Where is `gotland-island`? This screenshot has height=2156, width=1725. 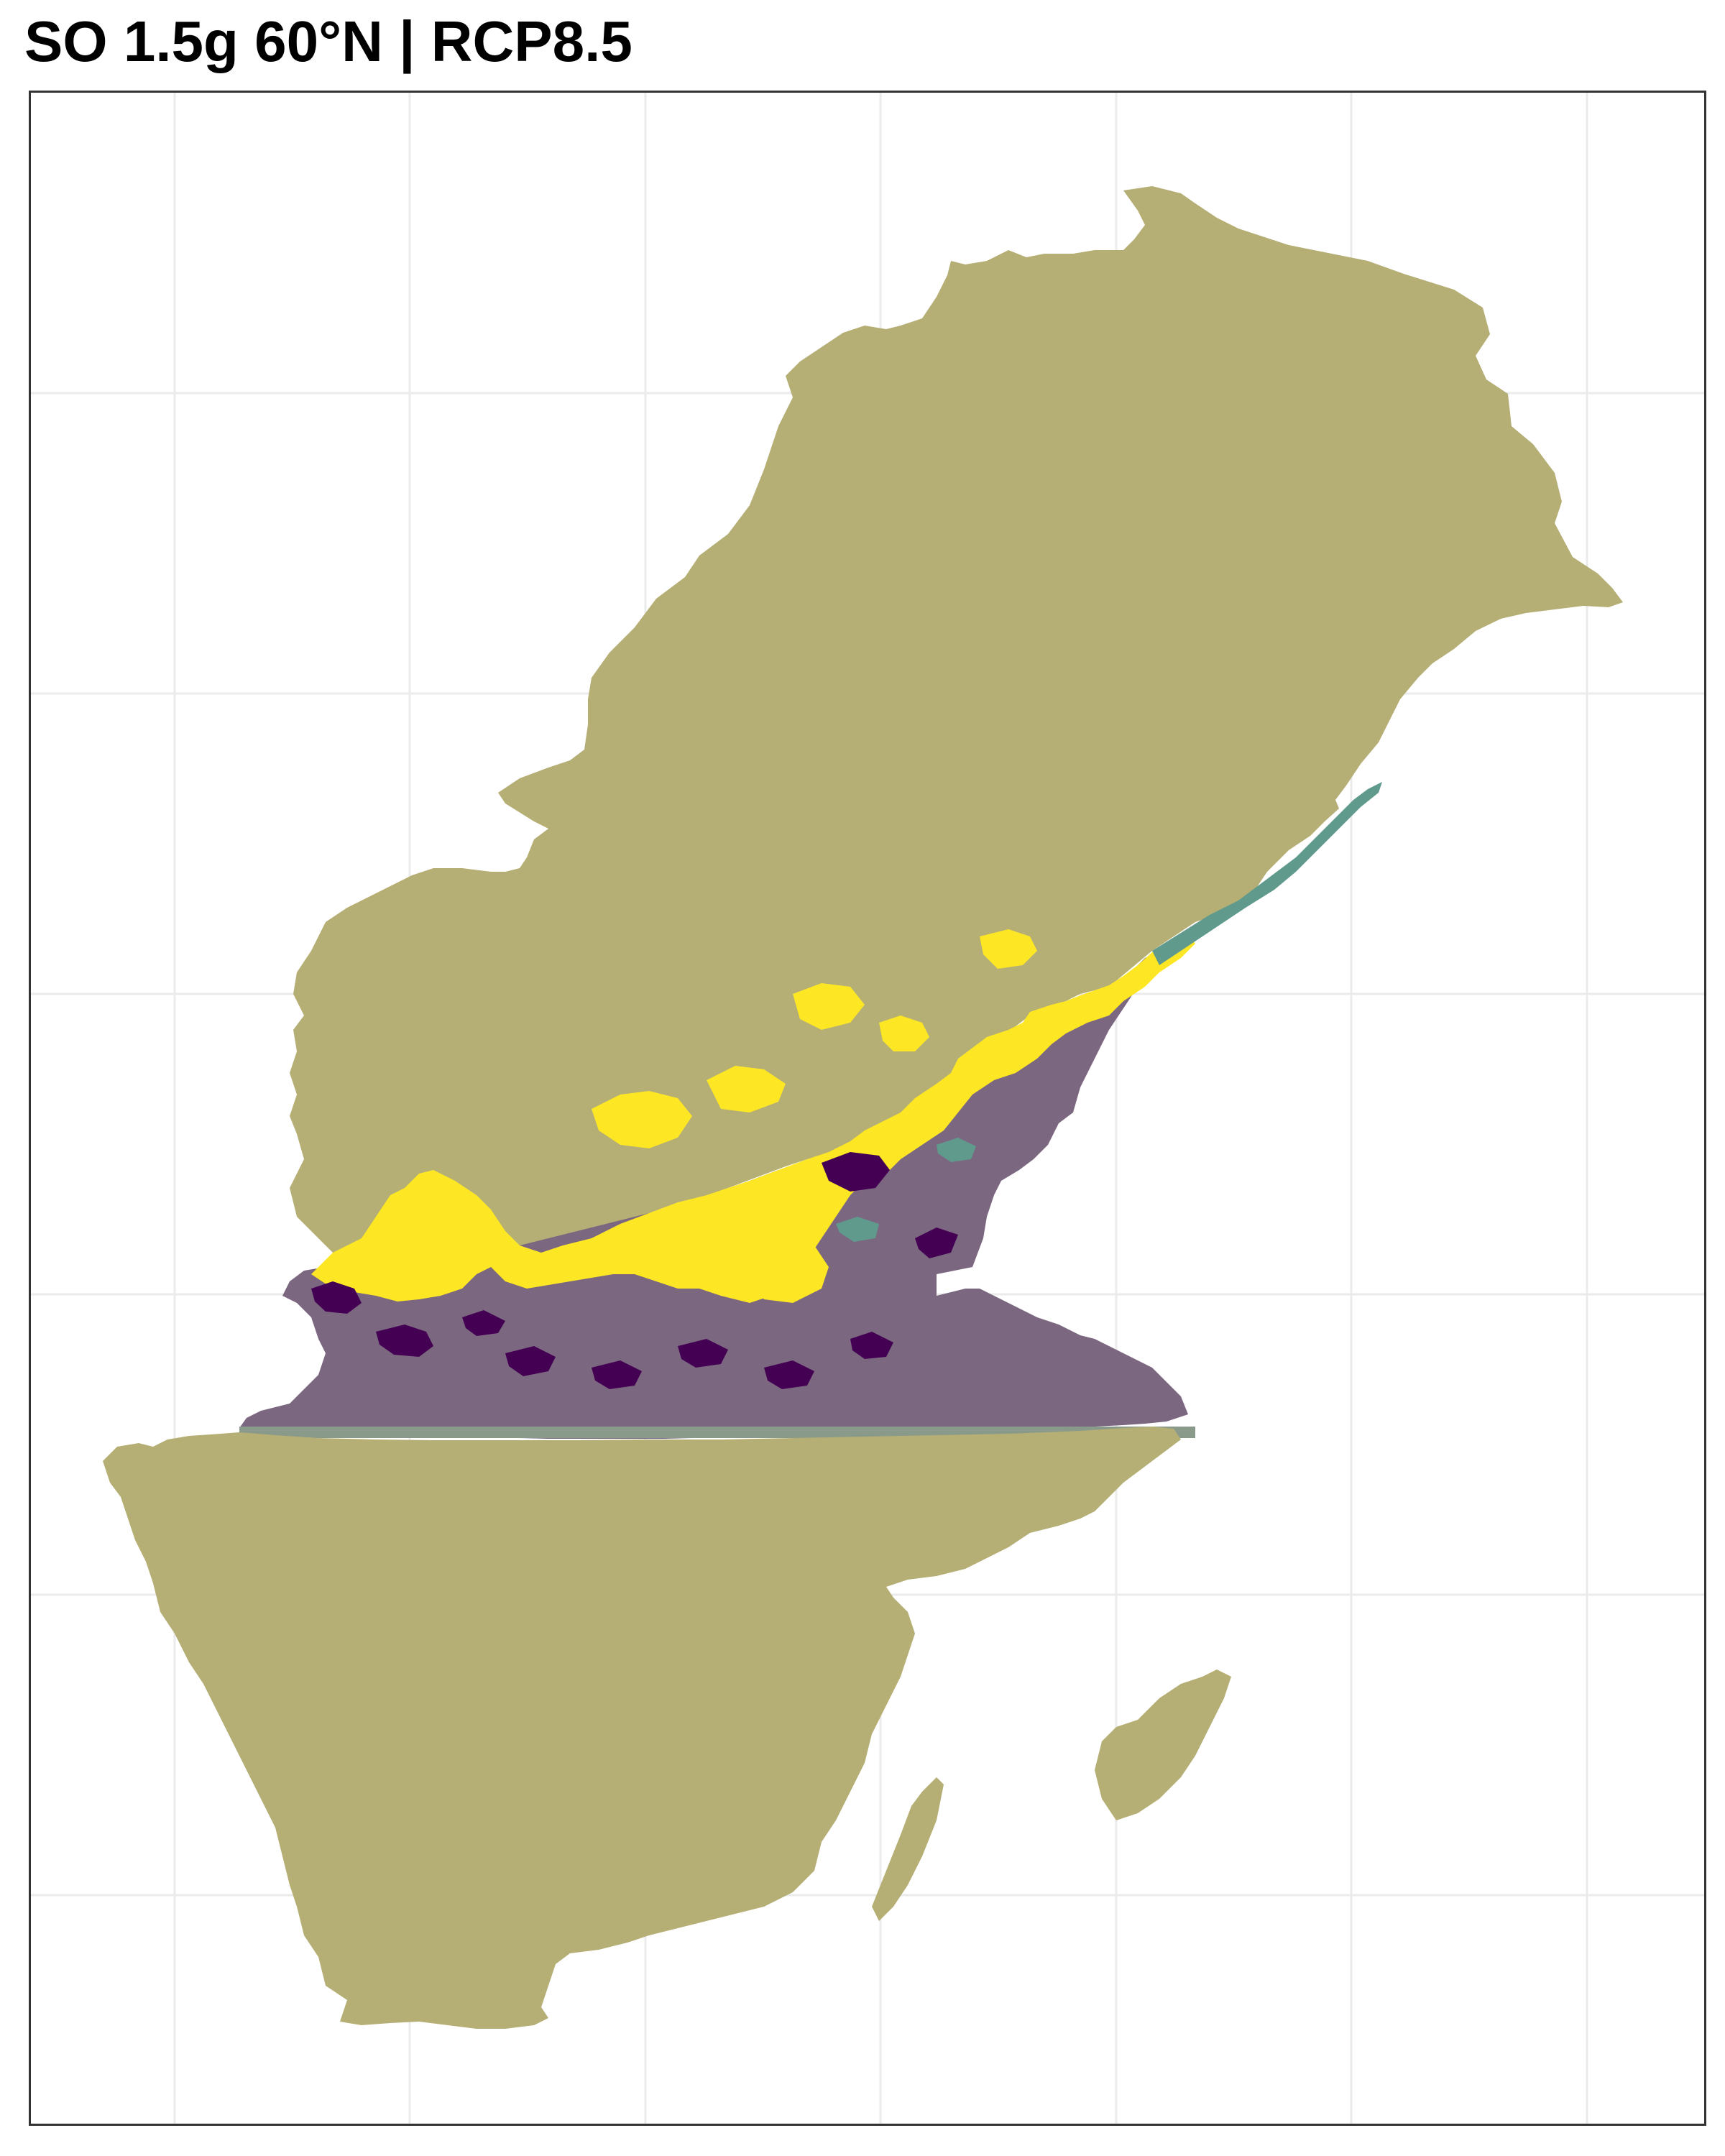
gotland-island is located at coordinates (1163, 1745).